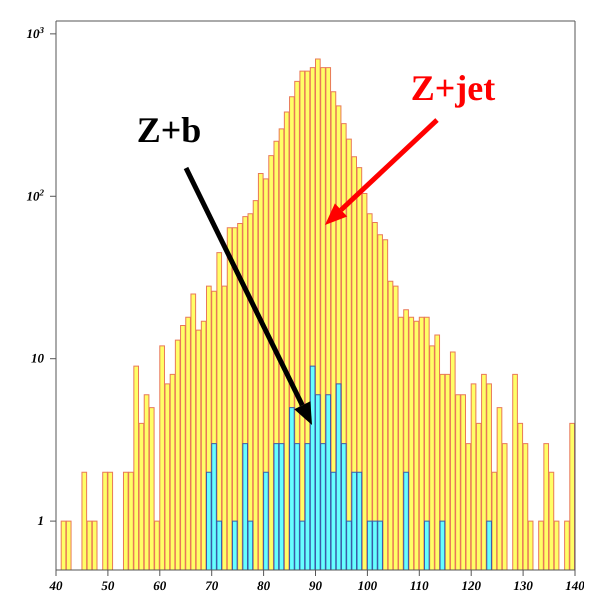  I want to click on x-tick-label: 100, so click(368, 585).